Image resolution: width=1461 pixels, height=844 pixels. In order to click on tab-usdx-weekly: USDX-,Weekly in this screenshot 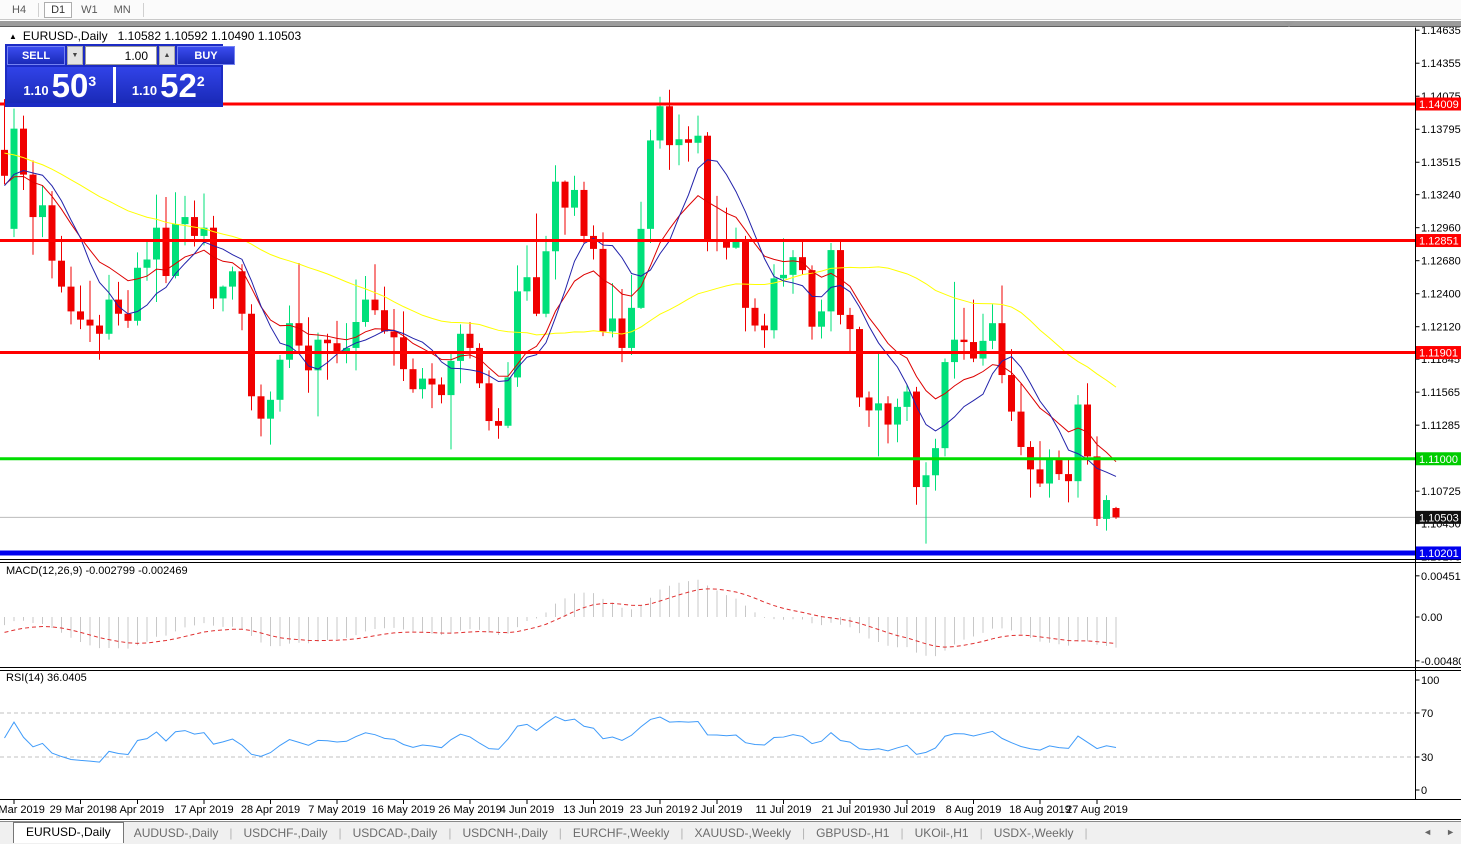, I will do `click(1033, 833)`.